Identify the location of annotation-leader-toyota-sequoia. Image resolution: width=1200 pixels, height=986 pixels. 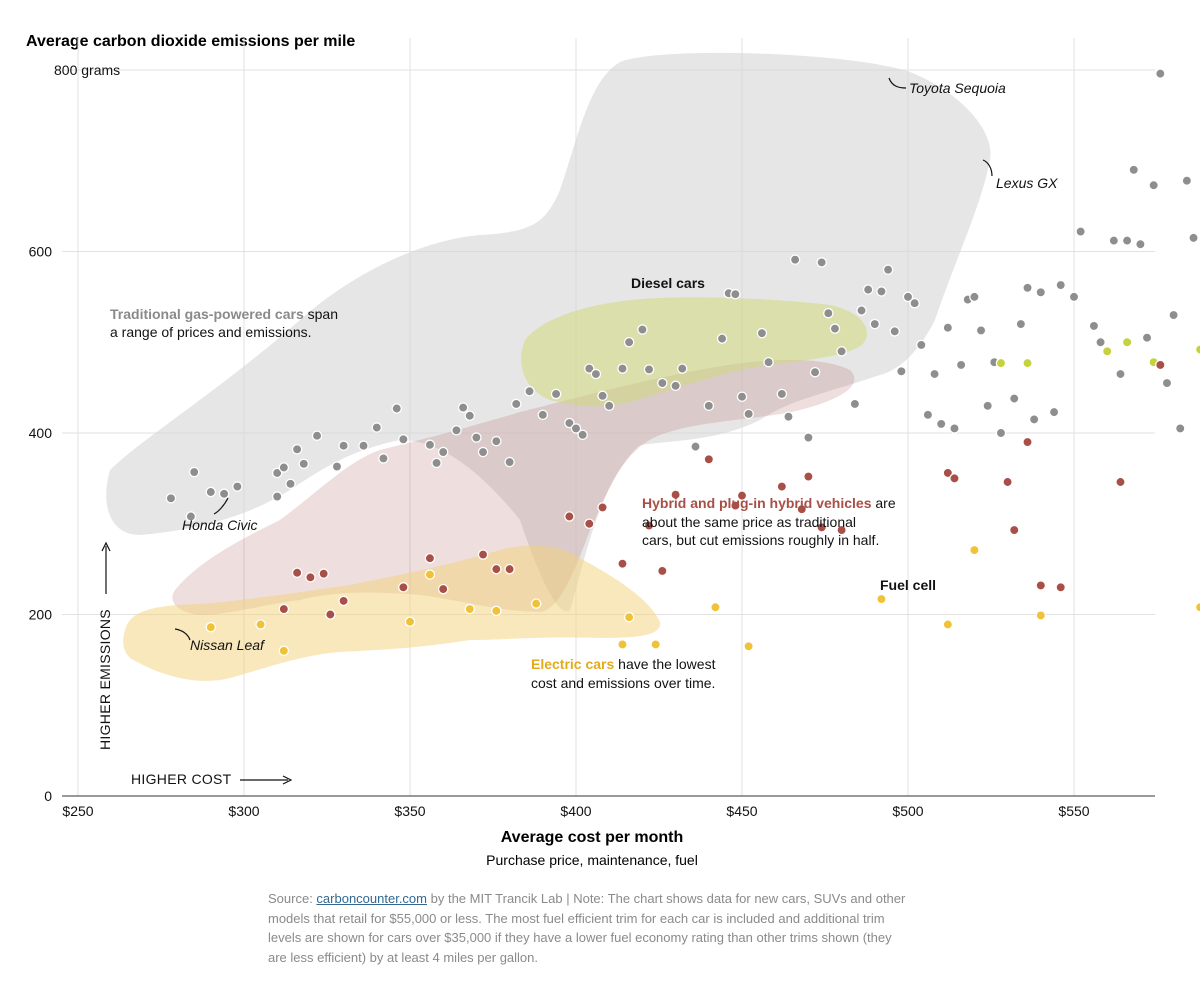
(897, 83).